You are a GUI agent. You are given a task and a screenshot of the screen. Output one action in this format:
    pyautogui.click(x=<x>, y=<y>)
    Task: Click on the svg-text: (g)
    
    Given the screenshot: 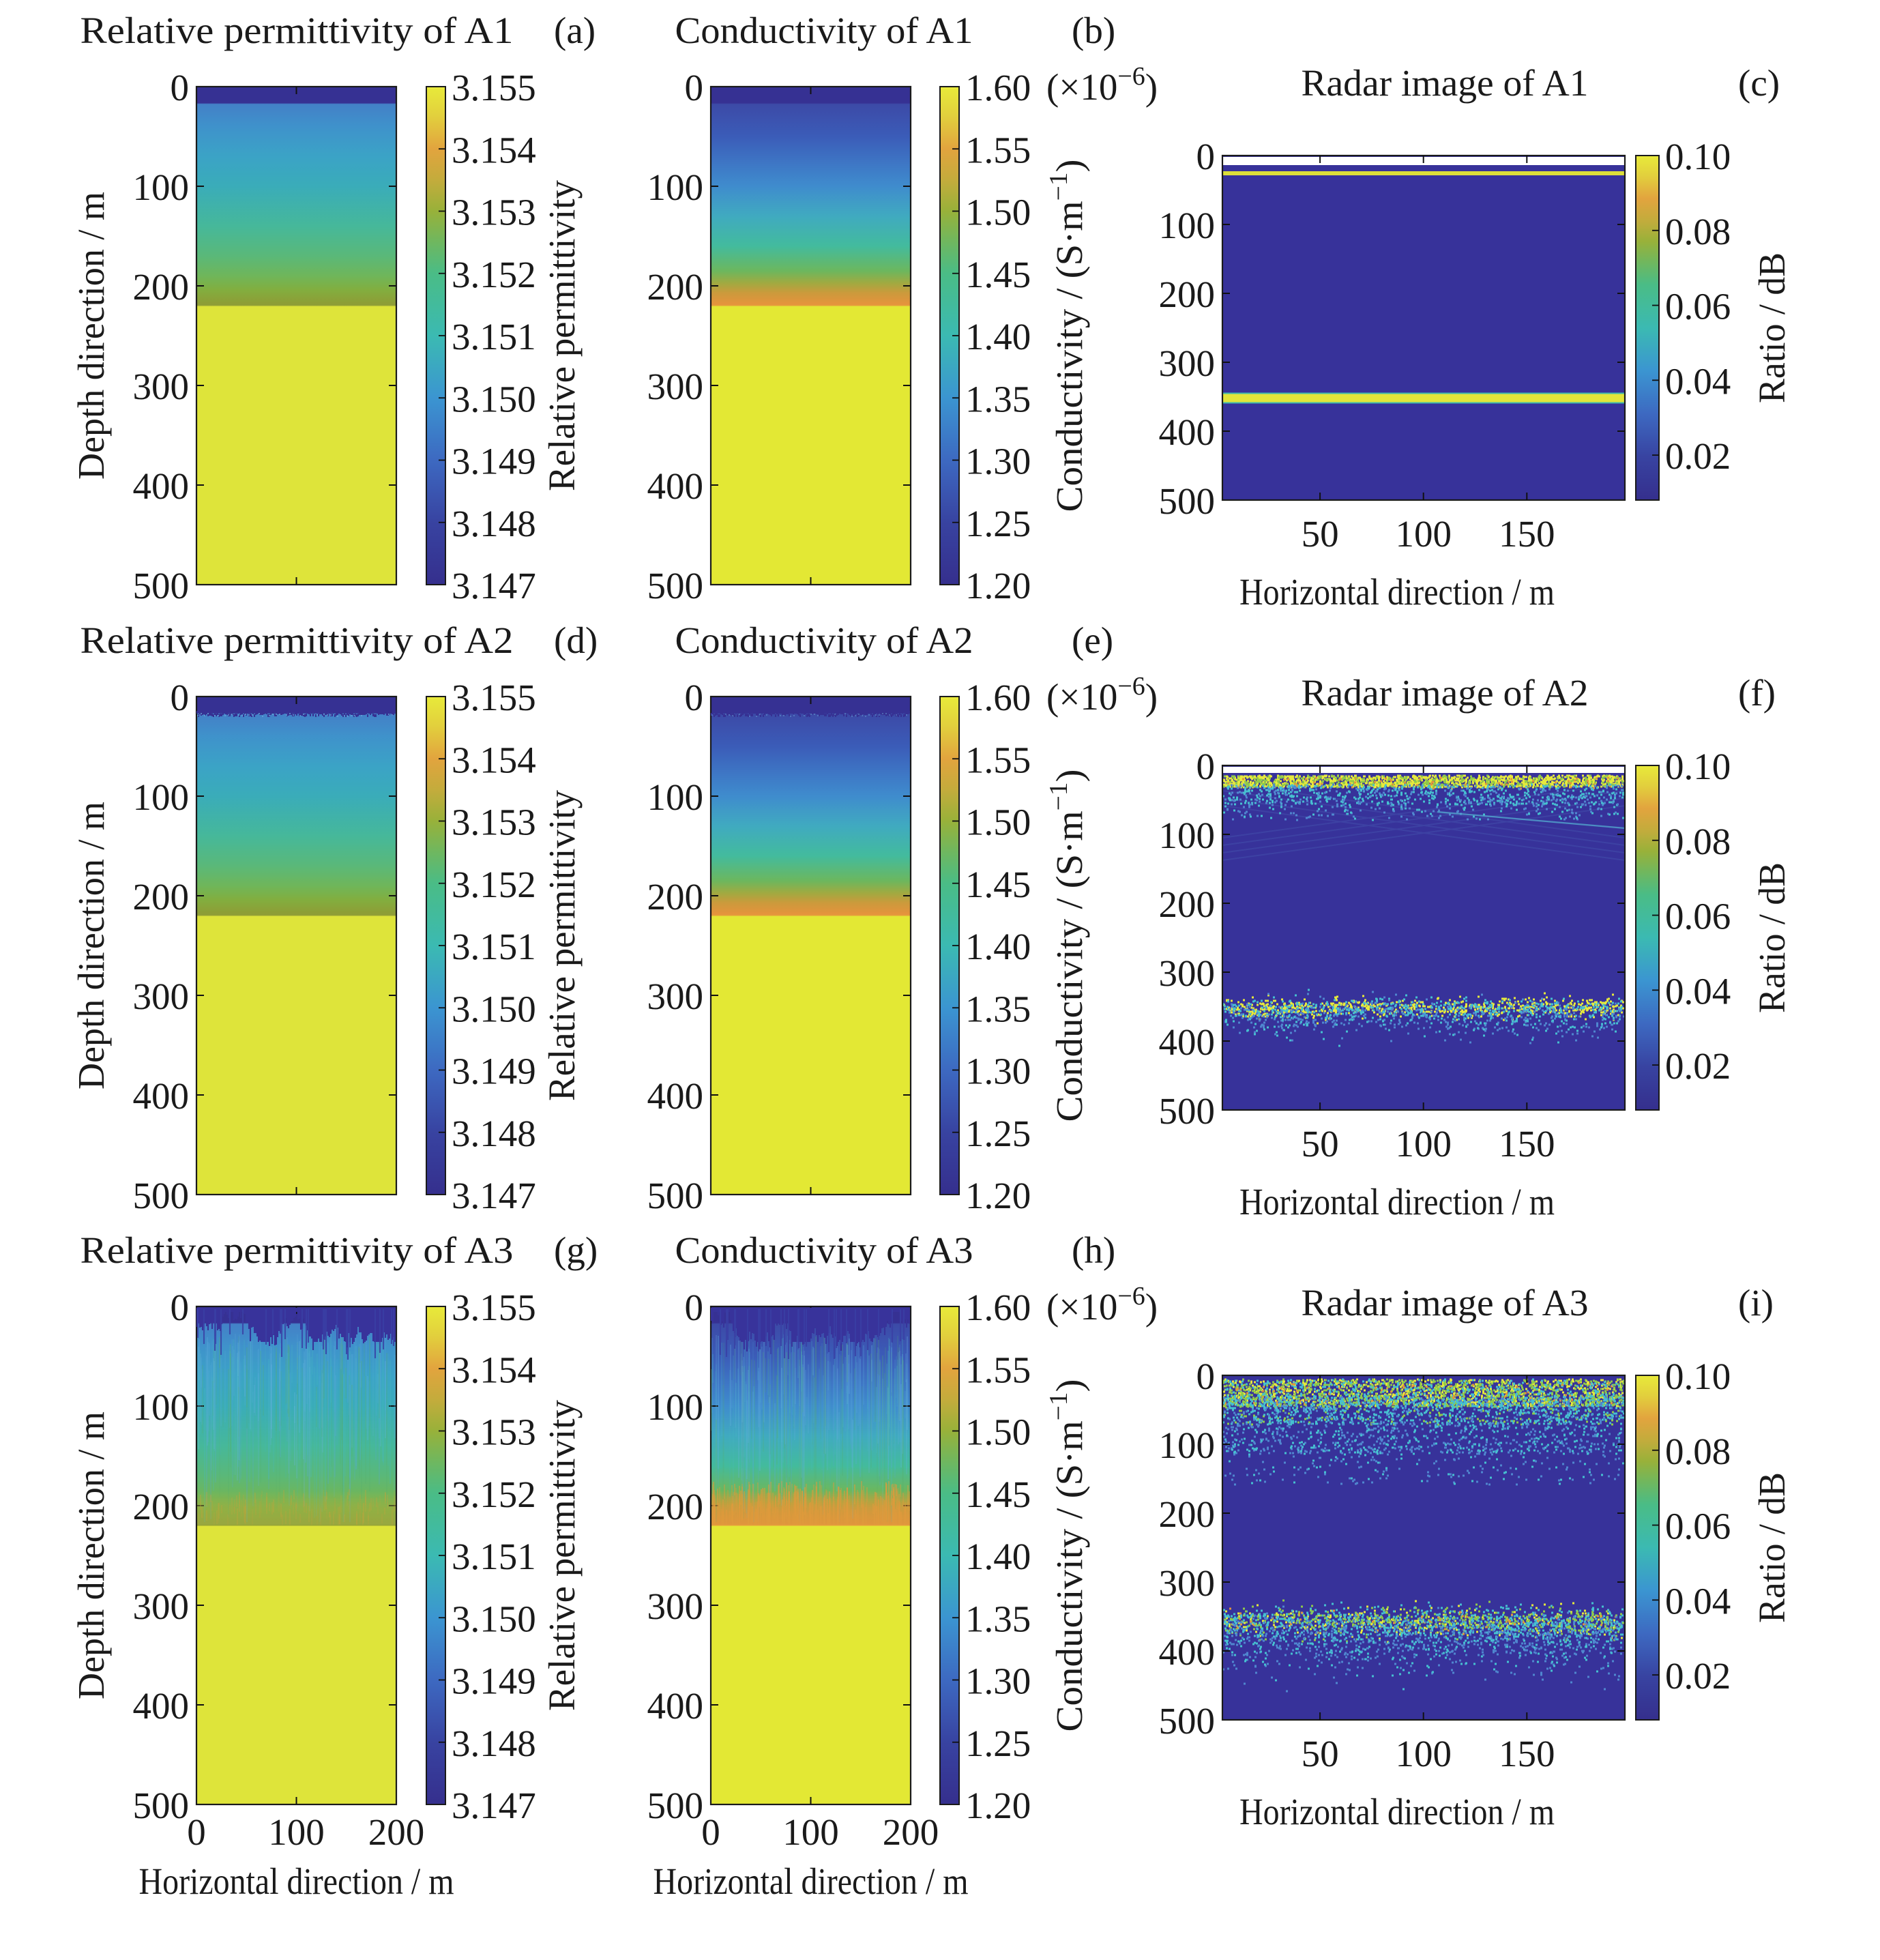 What is the action you would take?
    pyautogui.click(x=576, y=1250)
    